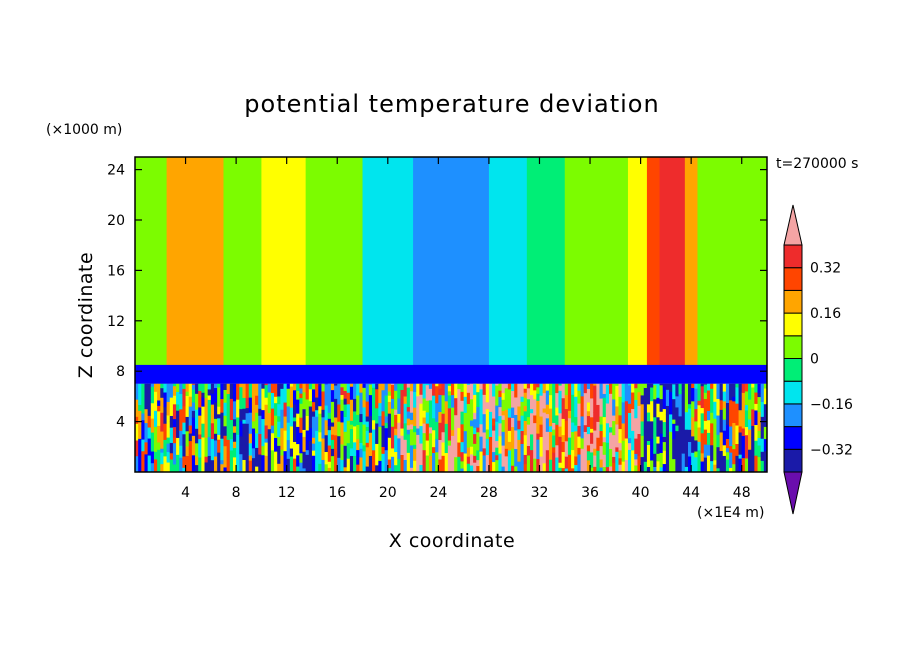  Describe the element at coordinates (637, 264) in the screenshot. I see `upper-band` at that location.